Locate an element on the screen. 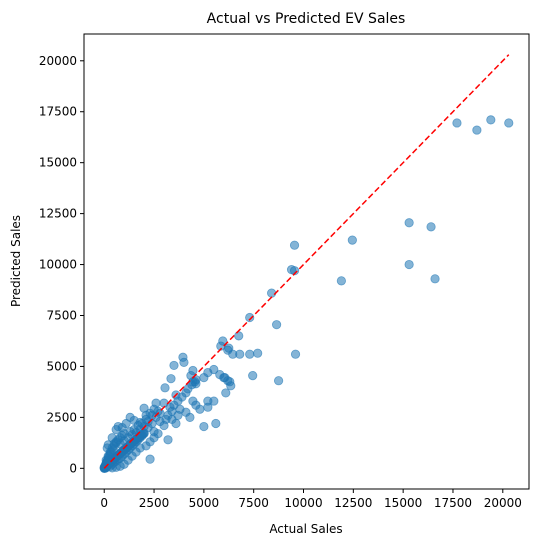  y-tick-label: 17500 is located at coordinates (58, 112).